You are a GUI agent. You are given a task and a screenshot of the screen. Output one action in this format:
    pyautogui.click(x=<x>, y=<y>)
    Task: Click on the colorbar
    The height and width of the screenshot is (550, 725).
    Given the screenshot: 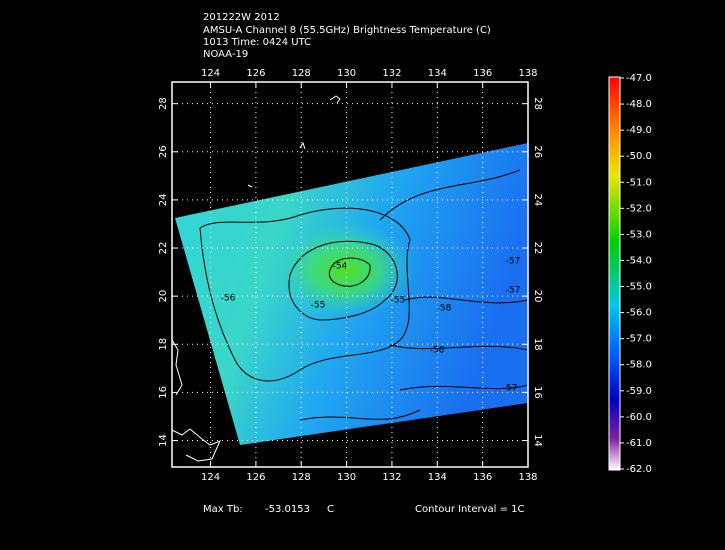 What is the action you would take?
    pyautogui.click(x=614, y=273)
    